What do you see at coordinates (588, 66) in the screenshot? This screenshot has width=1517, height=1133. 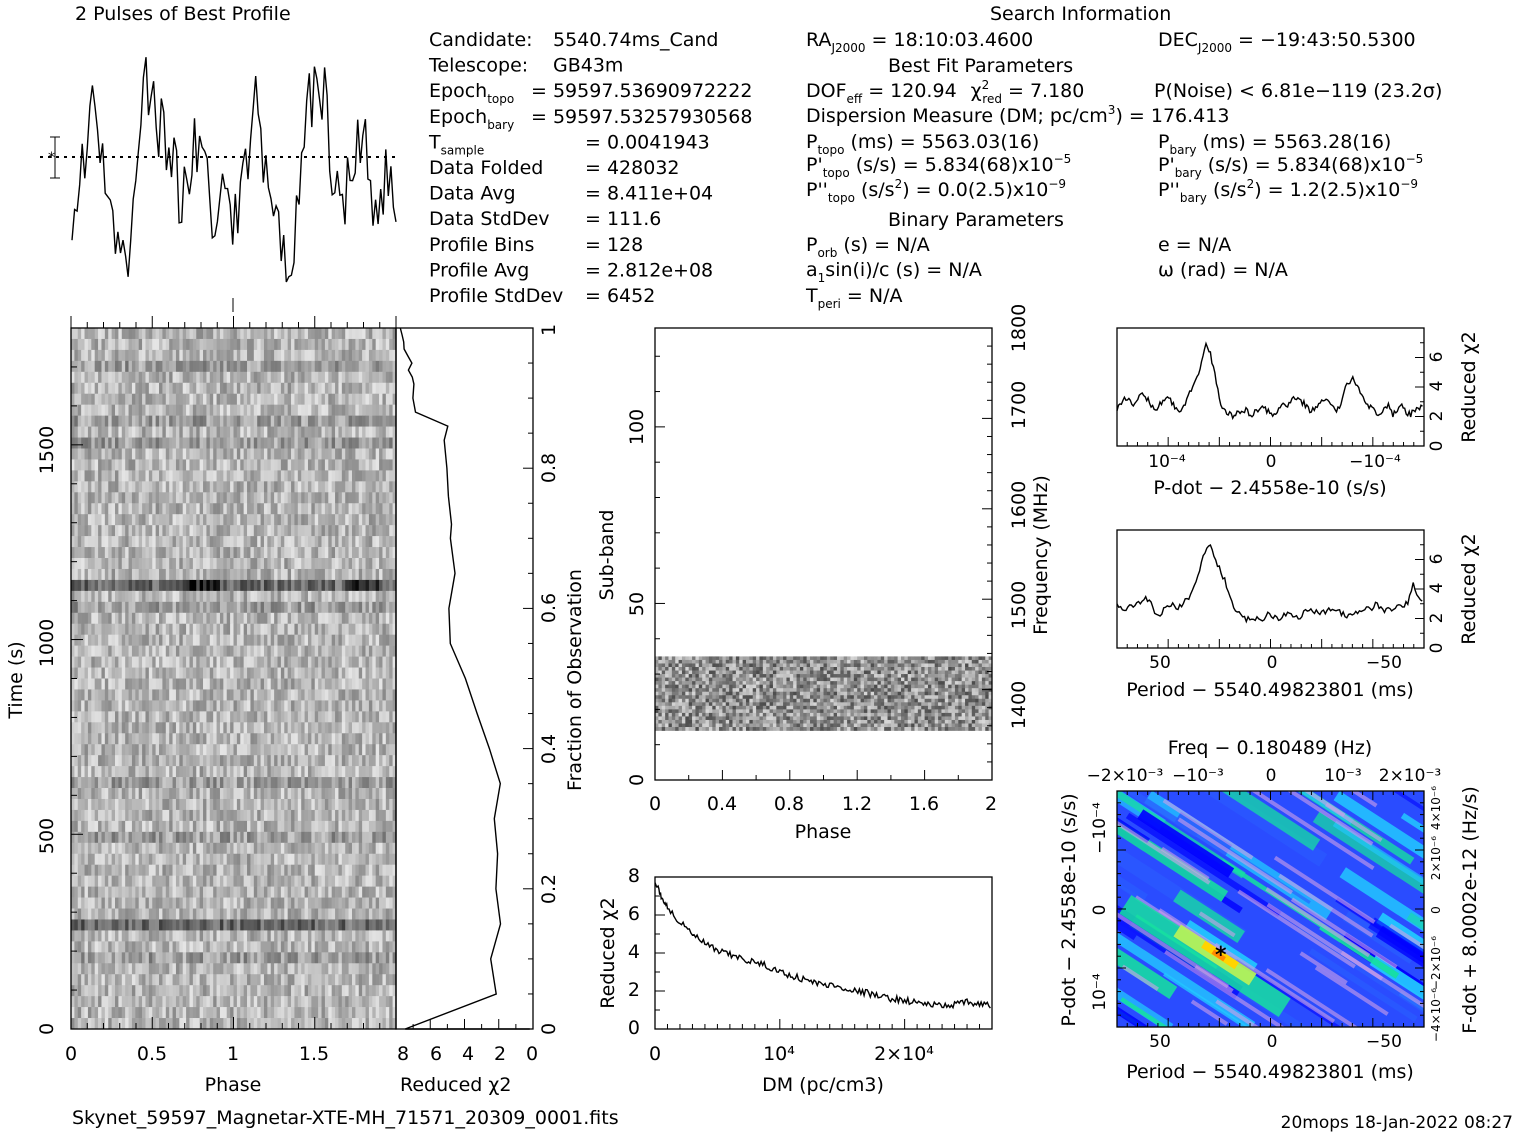 I see `param-value-1: GB43m` at bounding box center [588, 66].